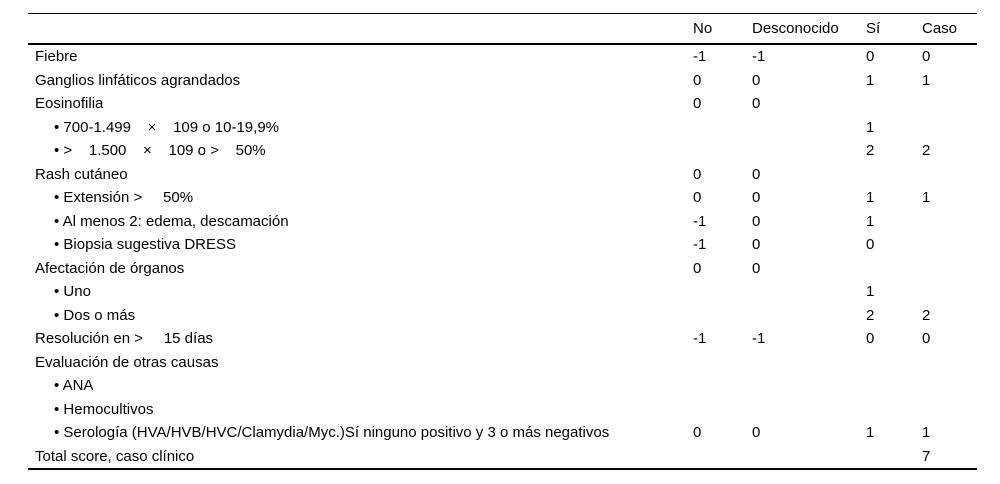 The image size is (1000, 484). I want to click on header-caso: Caso, so click(940, 28).